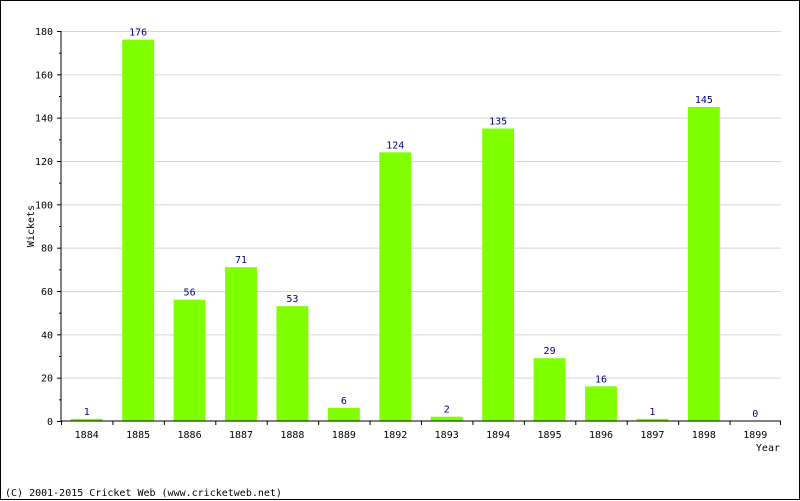  Describe the element at coordinates (498, 435) in the screenshot. I see `x-tick-label-1894: 1894` at that location.